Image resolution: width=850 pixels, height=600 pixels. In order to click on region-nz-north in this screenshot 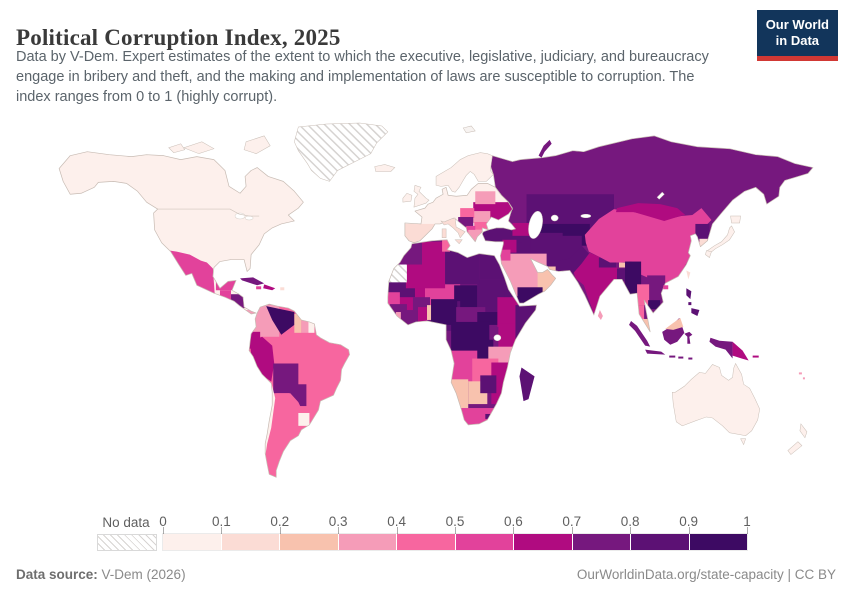, I will do `click(803, 431)`.